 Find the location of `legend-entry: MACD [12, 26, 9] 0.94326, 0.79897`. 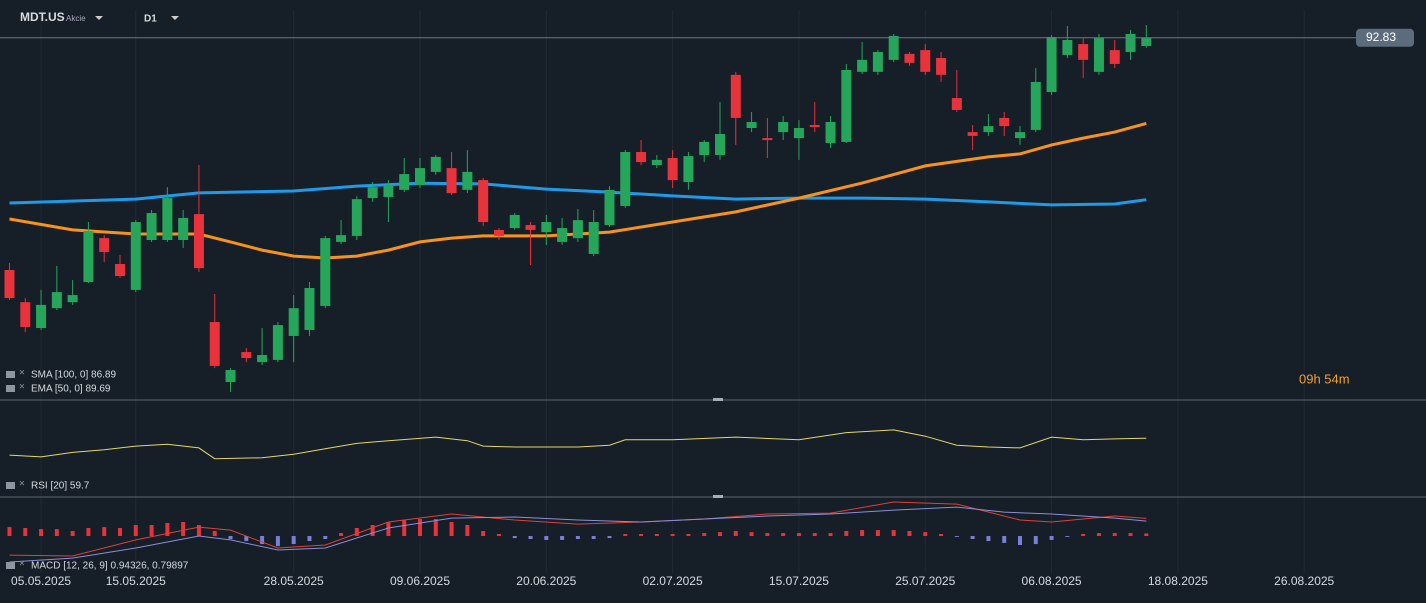

legend-entry: MACD [12, 26, 9] 0.94326, 0.79897 is located at coordinates (110, 566).